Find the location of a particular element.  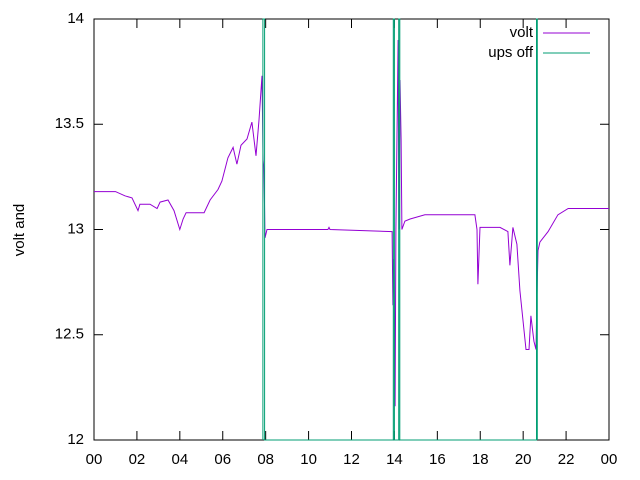

y-tick-label: 14 is located at coordinates (75, 18).